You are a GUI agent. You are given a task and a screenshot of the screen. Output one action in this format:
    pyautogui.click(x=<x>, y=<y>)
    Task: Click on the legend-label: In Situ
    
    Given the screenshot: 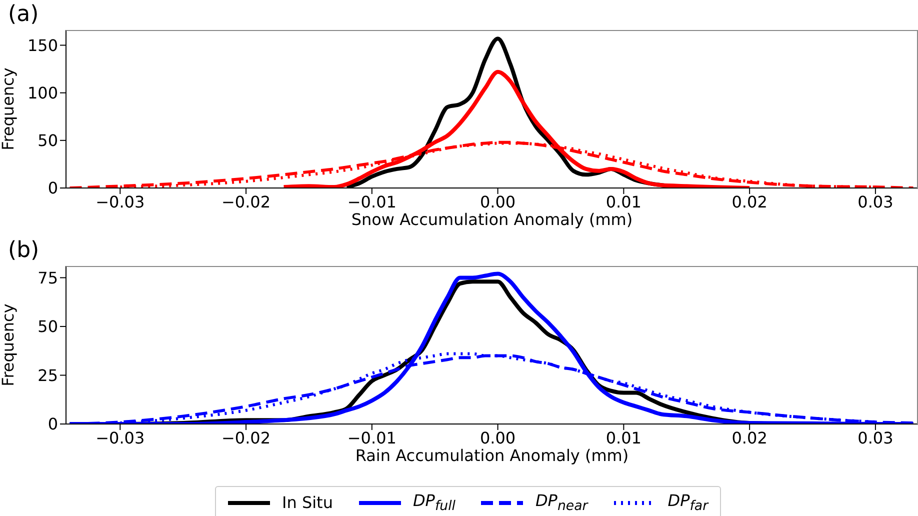 What is the action you would take?
    pyautogui.click(x=307, y=502)
    